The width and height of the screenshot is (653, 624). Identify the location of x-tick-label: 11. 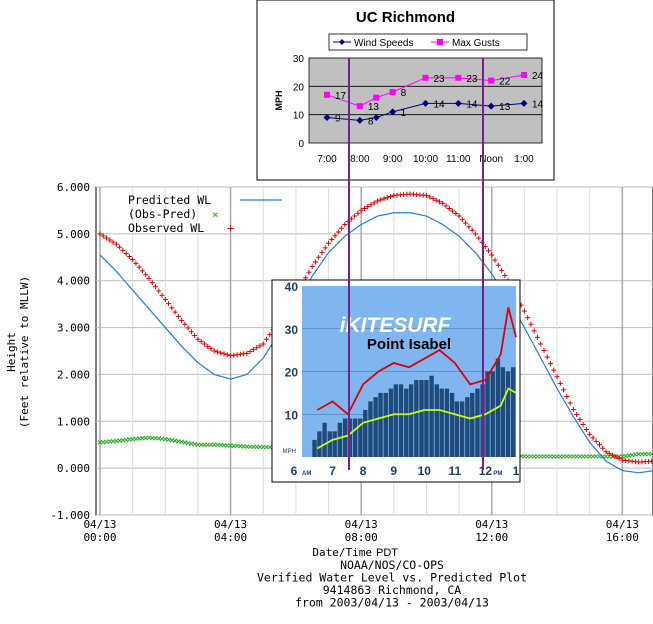
(455, 471).